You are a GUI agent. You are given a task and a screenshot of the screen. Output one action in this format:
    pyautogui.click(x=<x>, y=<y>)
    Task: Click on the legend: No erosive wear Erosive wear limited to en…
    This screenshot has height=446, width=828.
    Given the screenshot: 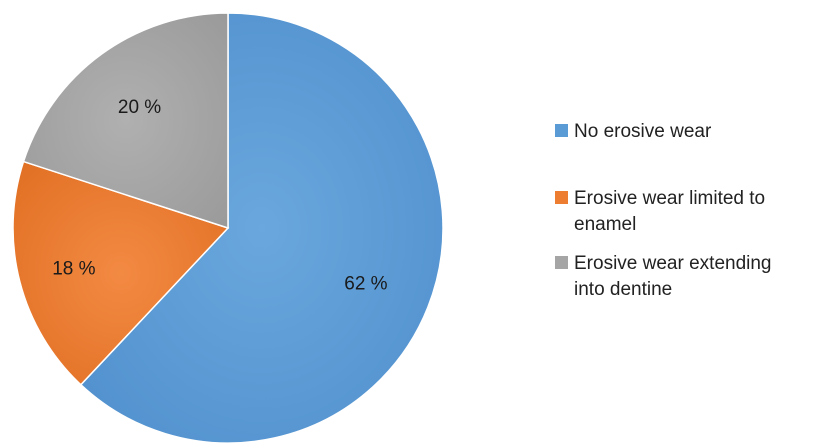 What is the action you would take?
    pyautogui.click(x=663, y=210)
    